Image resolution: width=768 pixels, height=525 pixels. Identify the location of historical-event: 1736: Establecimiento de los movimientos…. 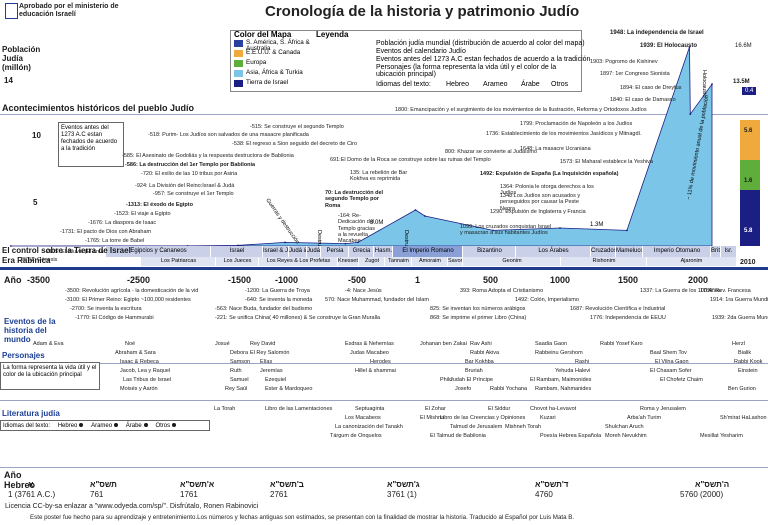
(564, 134).